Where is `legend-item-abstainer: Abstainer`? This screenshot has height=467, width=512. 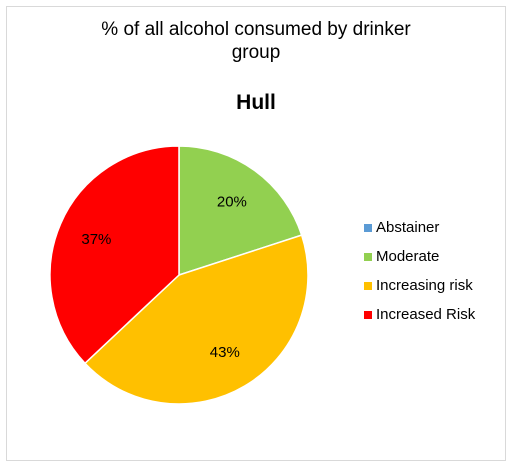 legend-item-abstainer: Abstainer is located at coordinates (419, 227).